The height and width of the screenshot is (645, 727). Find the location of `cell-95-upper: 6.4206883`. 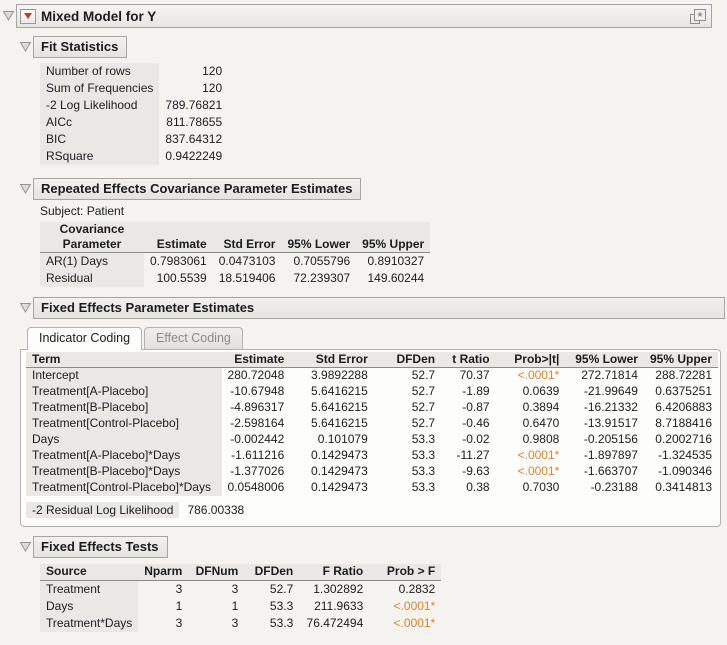

cell-95-upper: 6.4206883 is located at coordinates (683, 407).